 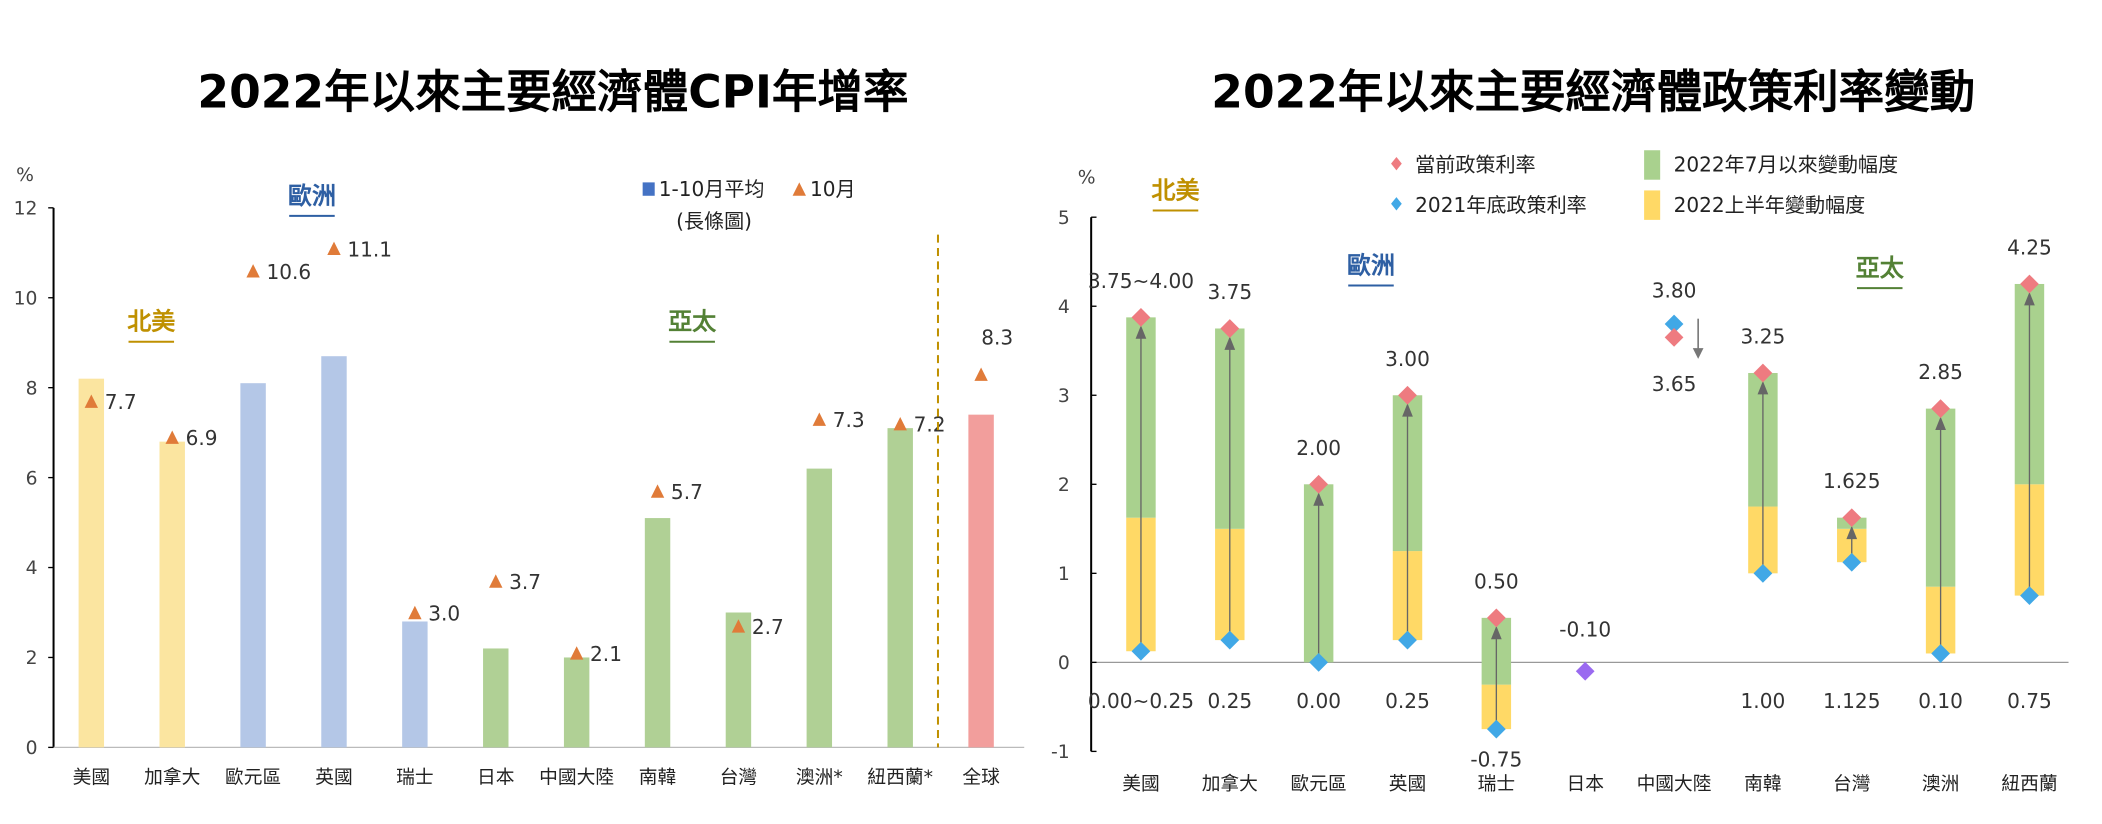 I want to click on legend-avg-swatch, so click(x=648, y=189).